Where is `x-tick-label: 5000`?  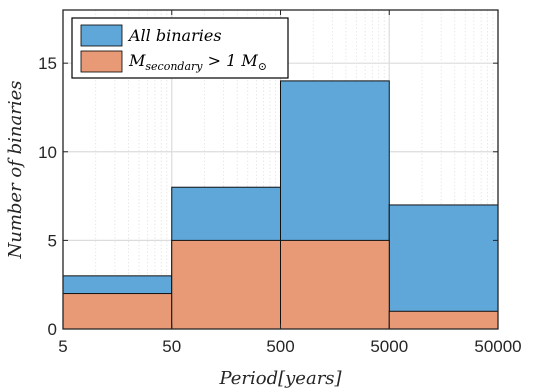 x-tick-label: 5000 is located at coordinates (389, 346).